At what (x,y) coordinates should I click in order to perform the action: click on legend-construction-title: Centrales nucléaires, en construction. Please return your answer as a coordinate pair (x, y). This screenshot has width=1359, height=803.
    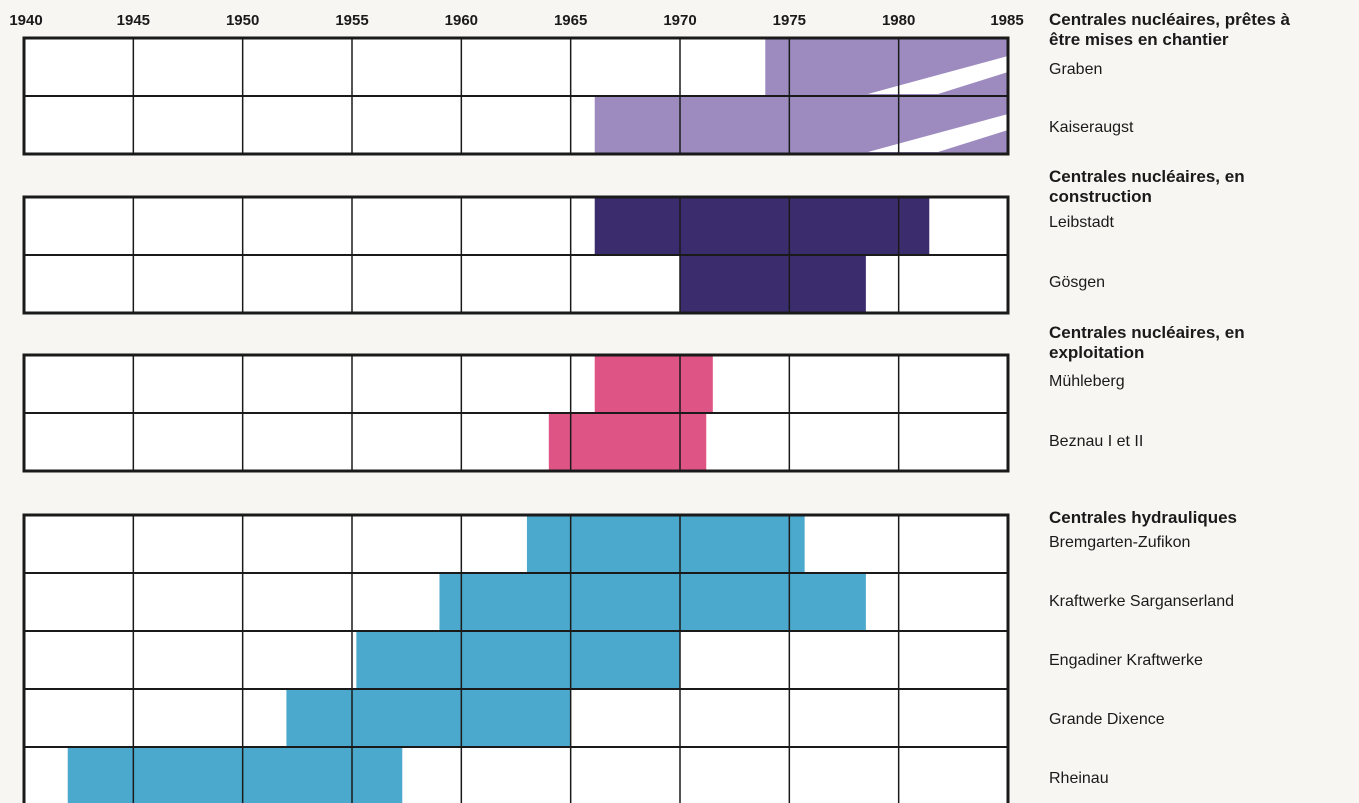
    Looking at the image, I should click on (1201, 187).